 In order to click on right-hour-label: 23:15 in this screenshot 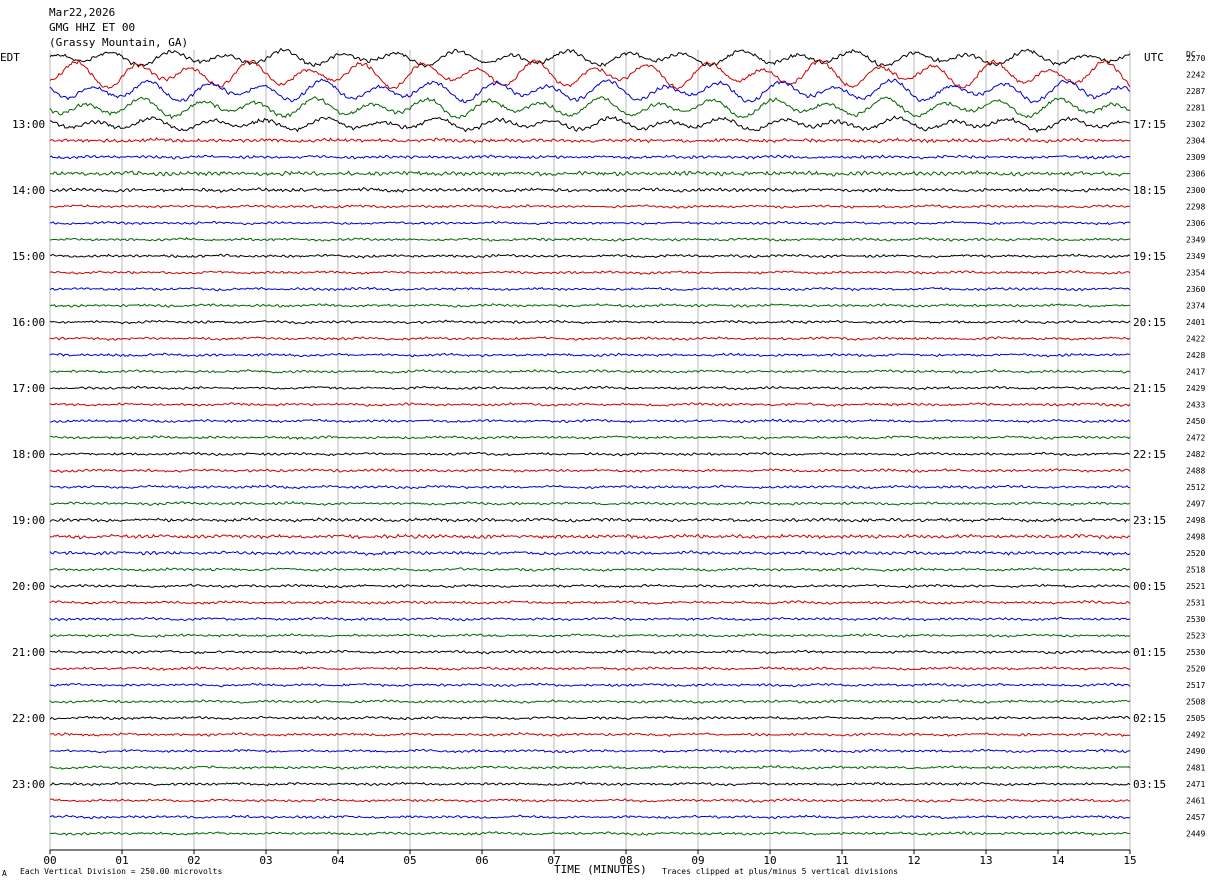, I will do `click(1149, 520)`.